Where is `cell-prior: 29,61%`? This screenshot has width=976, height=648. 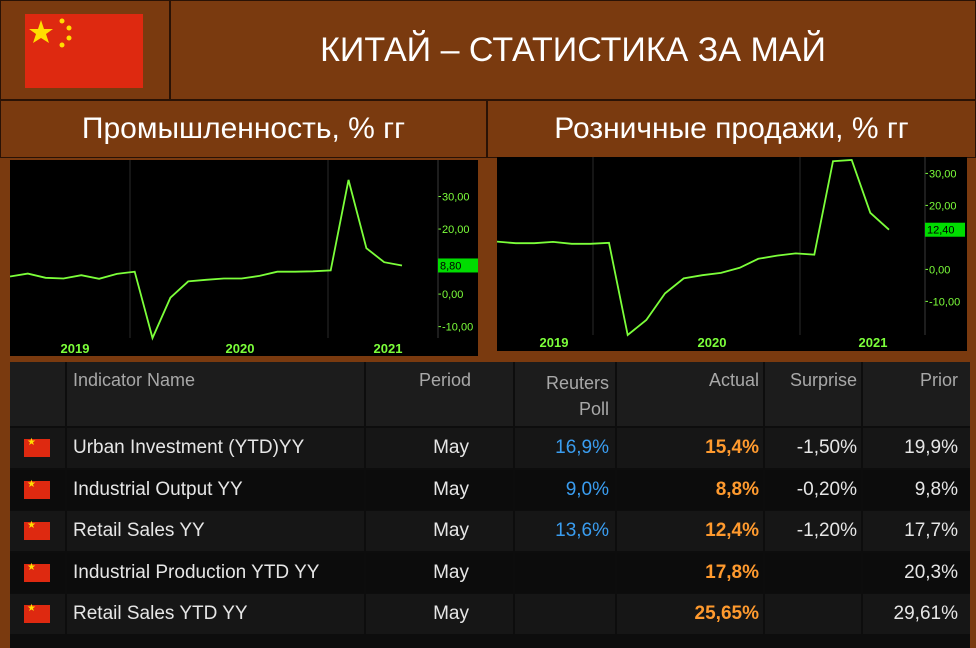 cell-prior: 29,61% is located at coordinates (916, 614).